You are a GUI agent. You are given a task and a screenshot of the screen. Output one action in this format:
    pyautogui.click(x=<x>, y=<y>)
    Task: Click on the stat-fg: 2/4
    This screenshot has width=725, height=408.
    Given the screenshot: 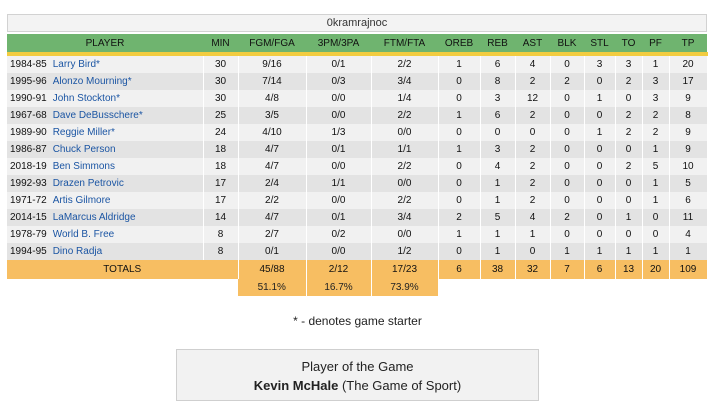 What is the action you would take?
    pyautogui.click(x=272, y=183)
    